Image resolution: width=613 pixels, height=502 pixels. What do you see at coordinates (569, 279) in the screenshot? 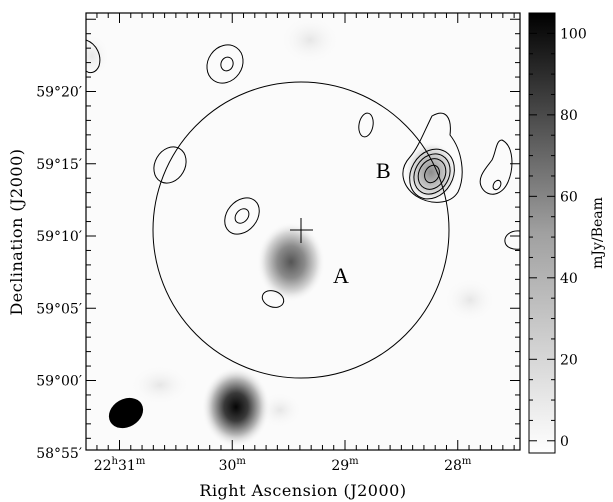
I see `colorbar-tick-label: 40` at bounding box center [569, 279].